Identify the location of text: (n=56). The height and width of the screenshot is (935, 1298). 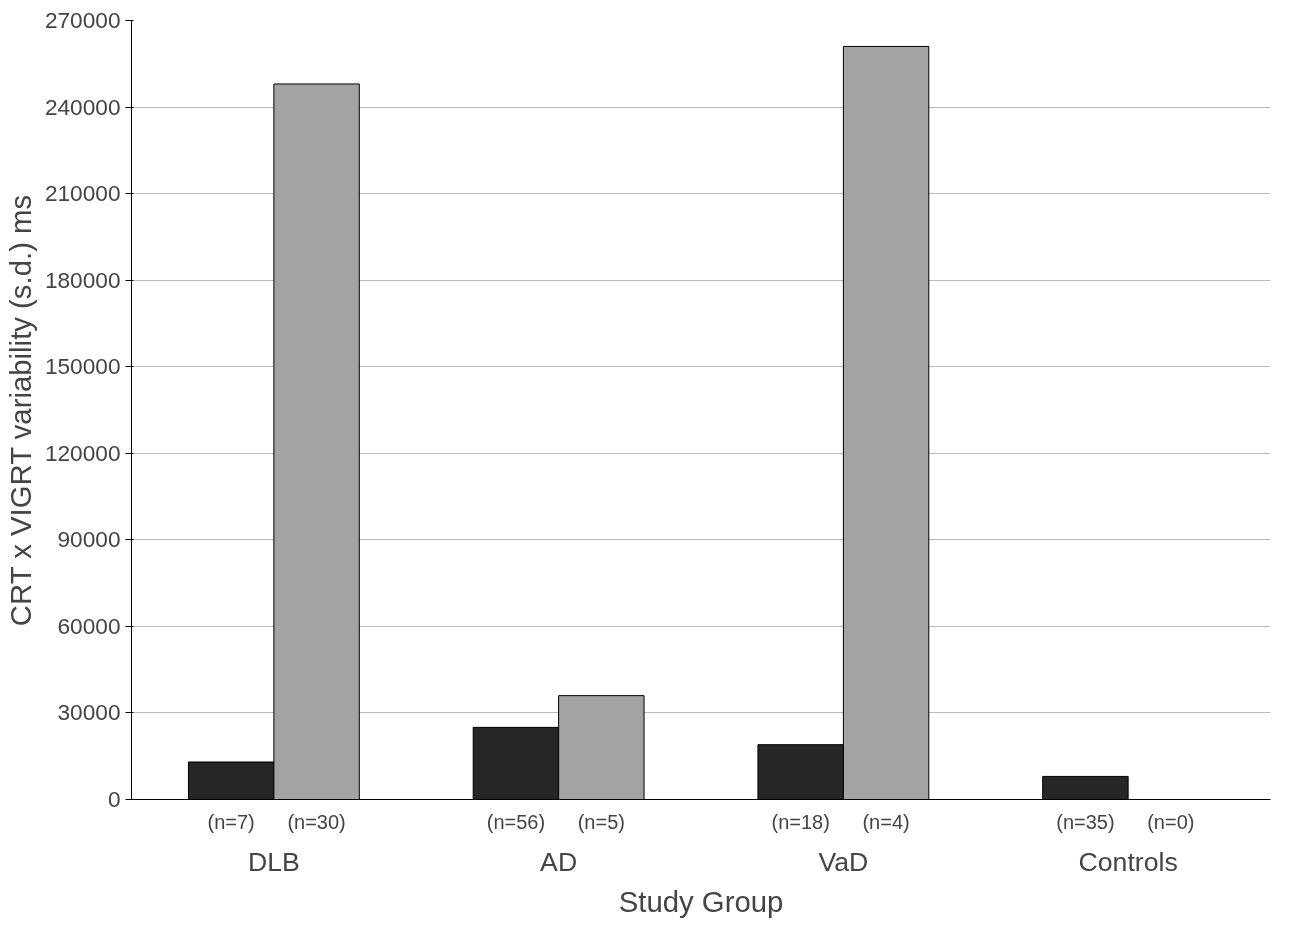
(516, 821).